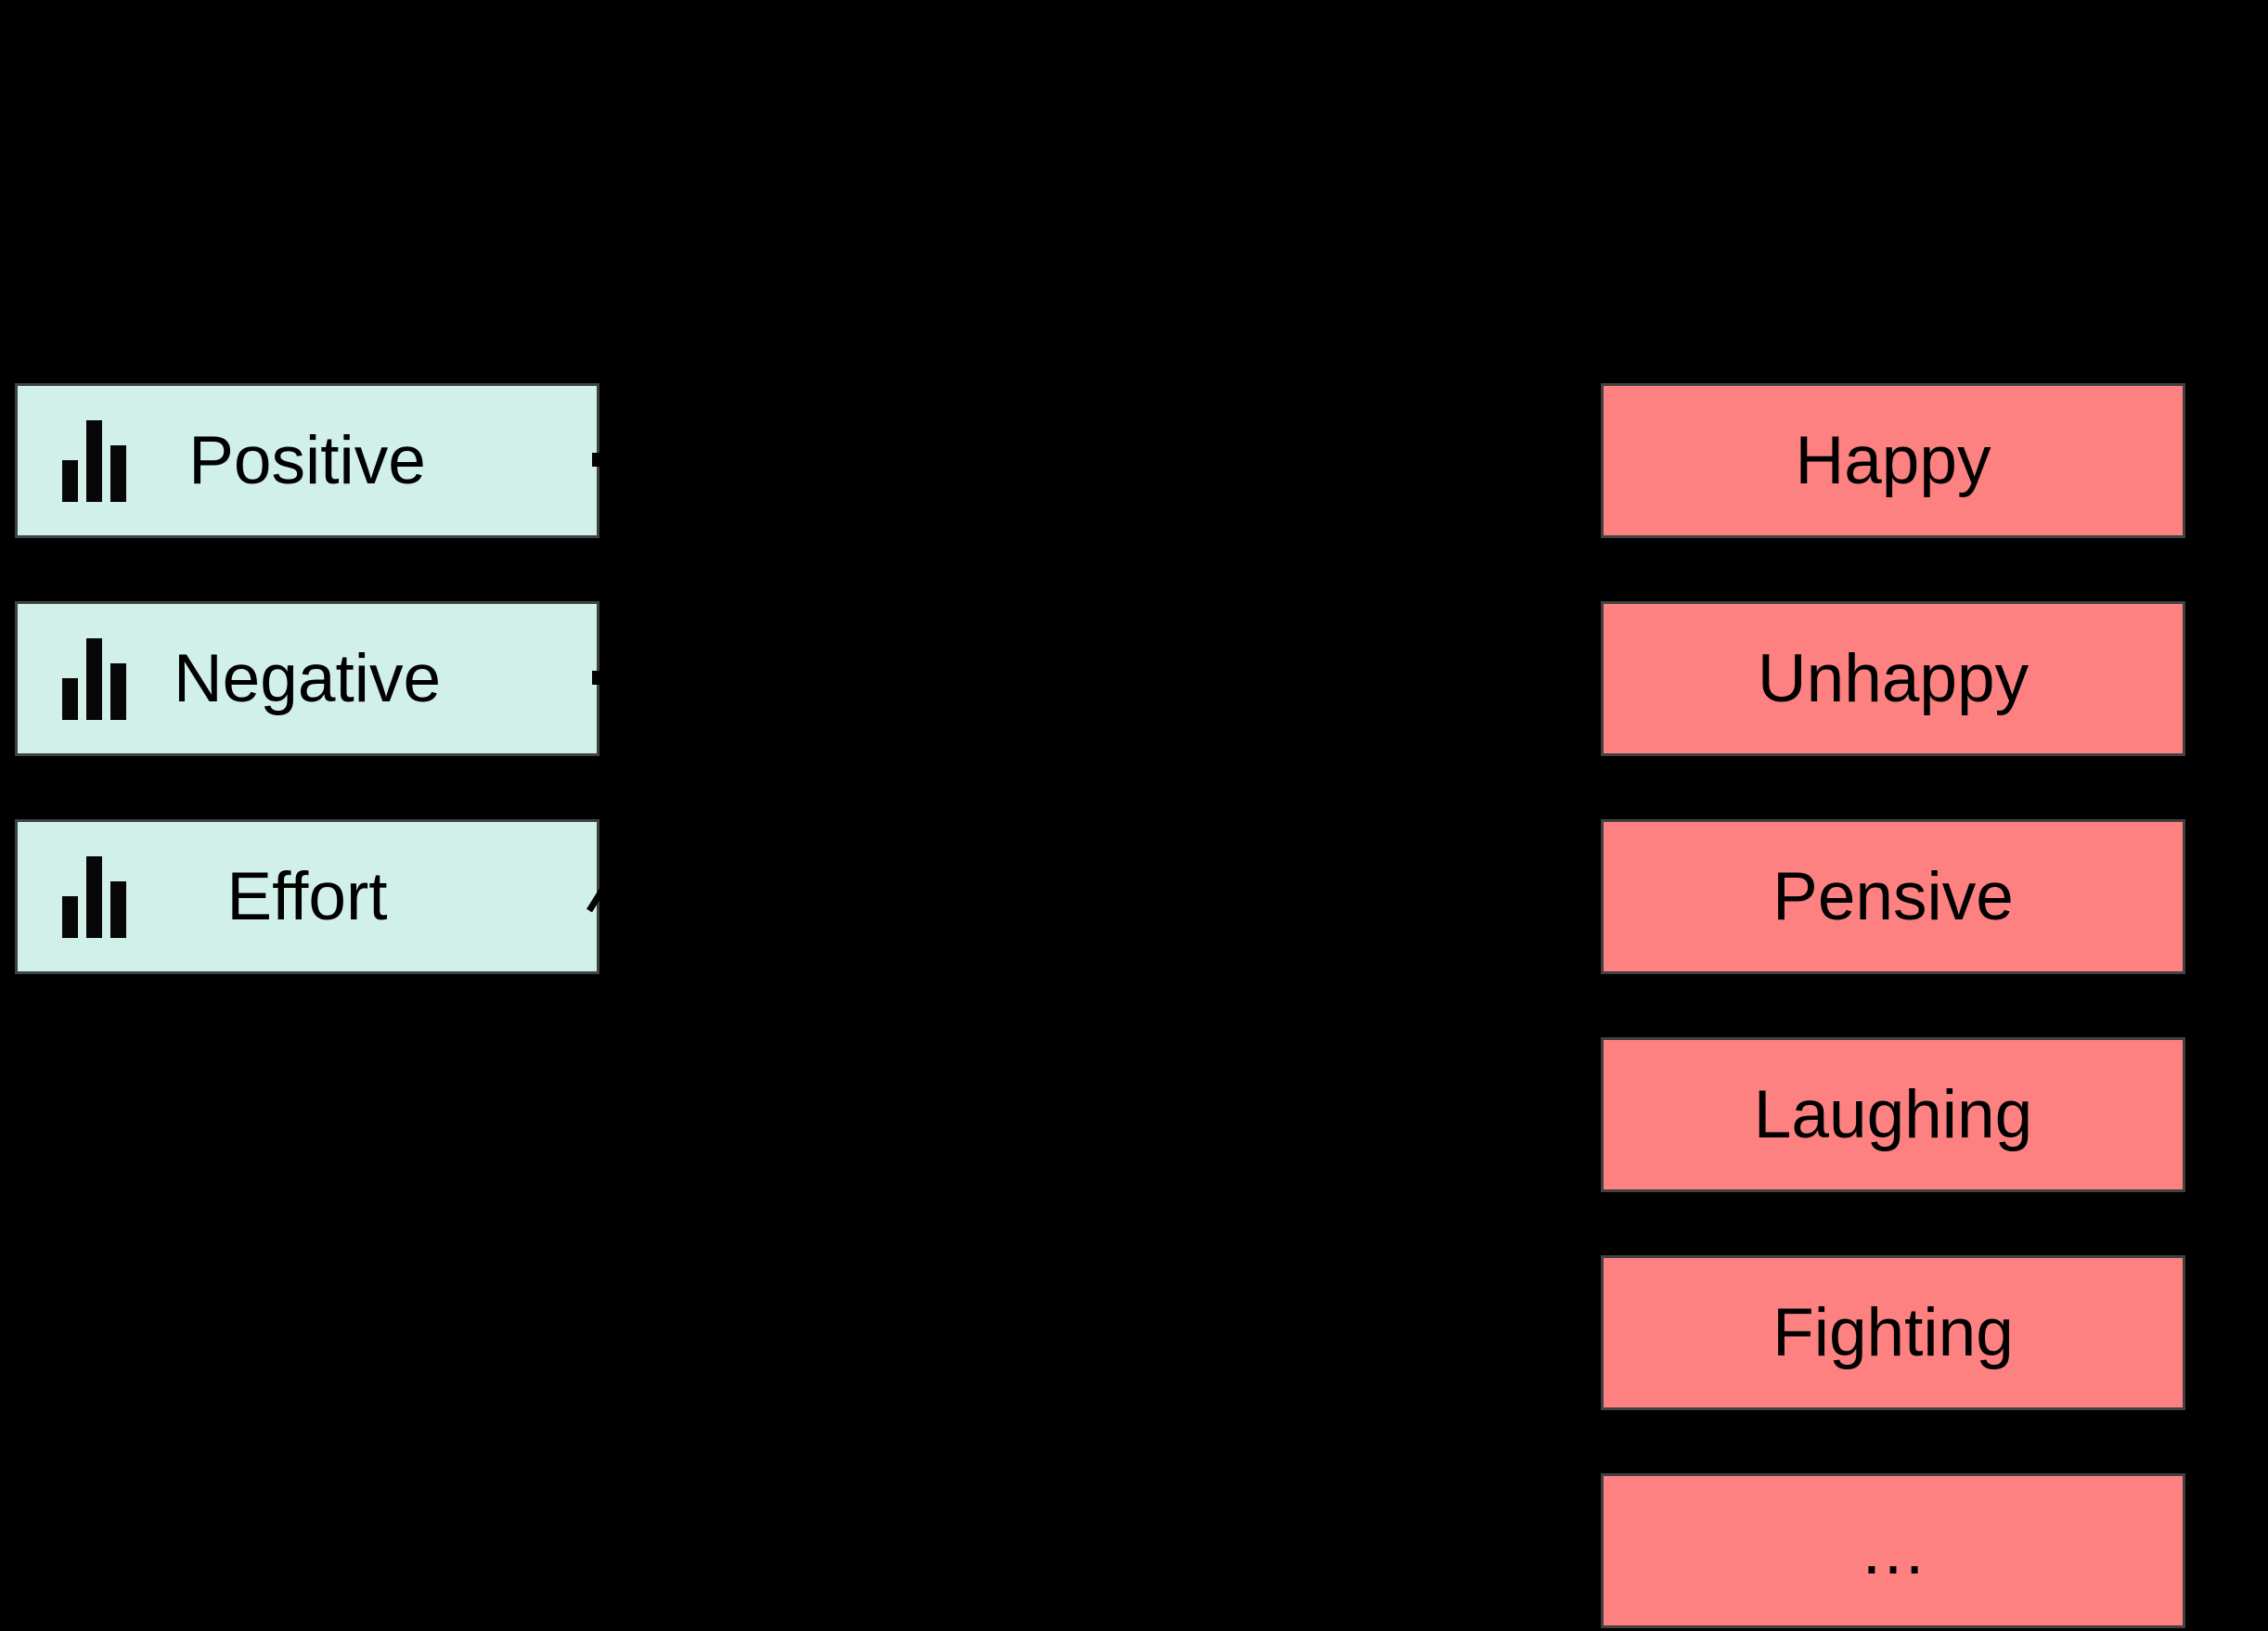  I want to click on sentiment-box-negative: Negative, so click(307, 678).